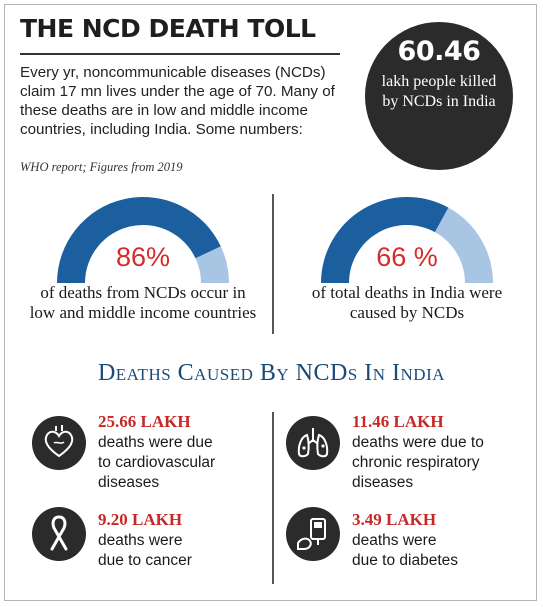  What do you see at coordinates (407, 257) in the screenshot?
I see `gauge-percent-2: 66 %` at bounding box center [407, 257].